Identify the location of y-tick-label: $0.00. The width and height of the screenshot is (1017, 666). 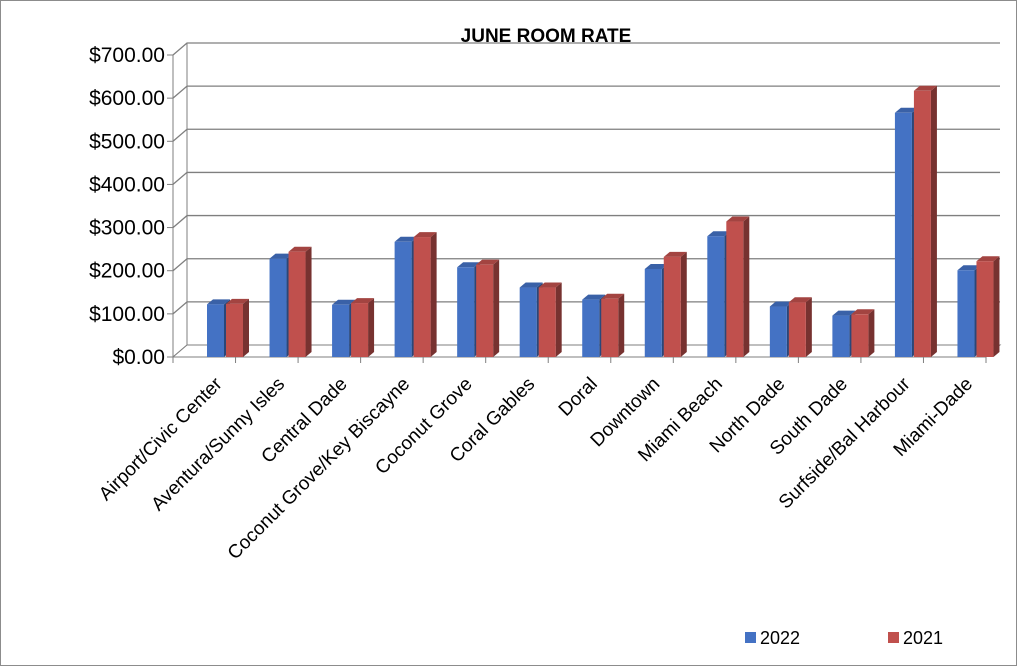
(138, 357).